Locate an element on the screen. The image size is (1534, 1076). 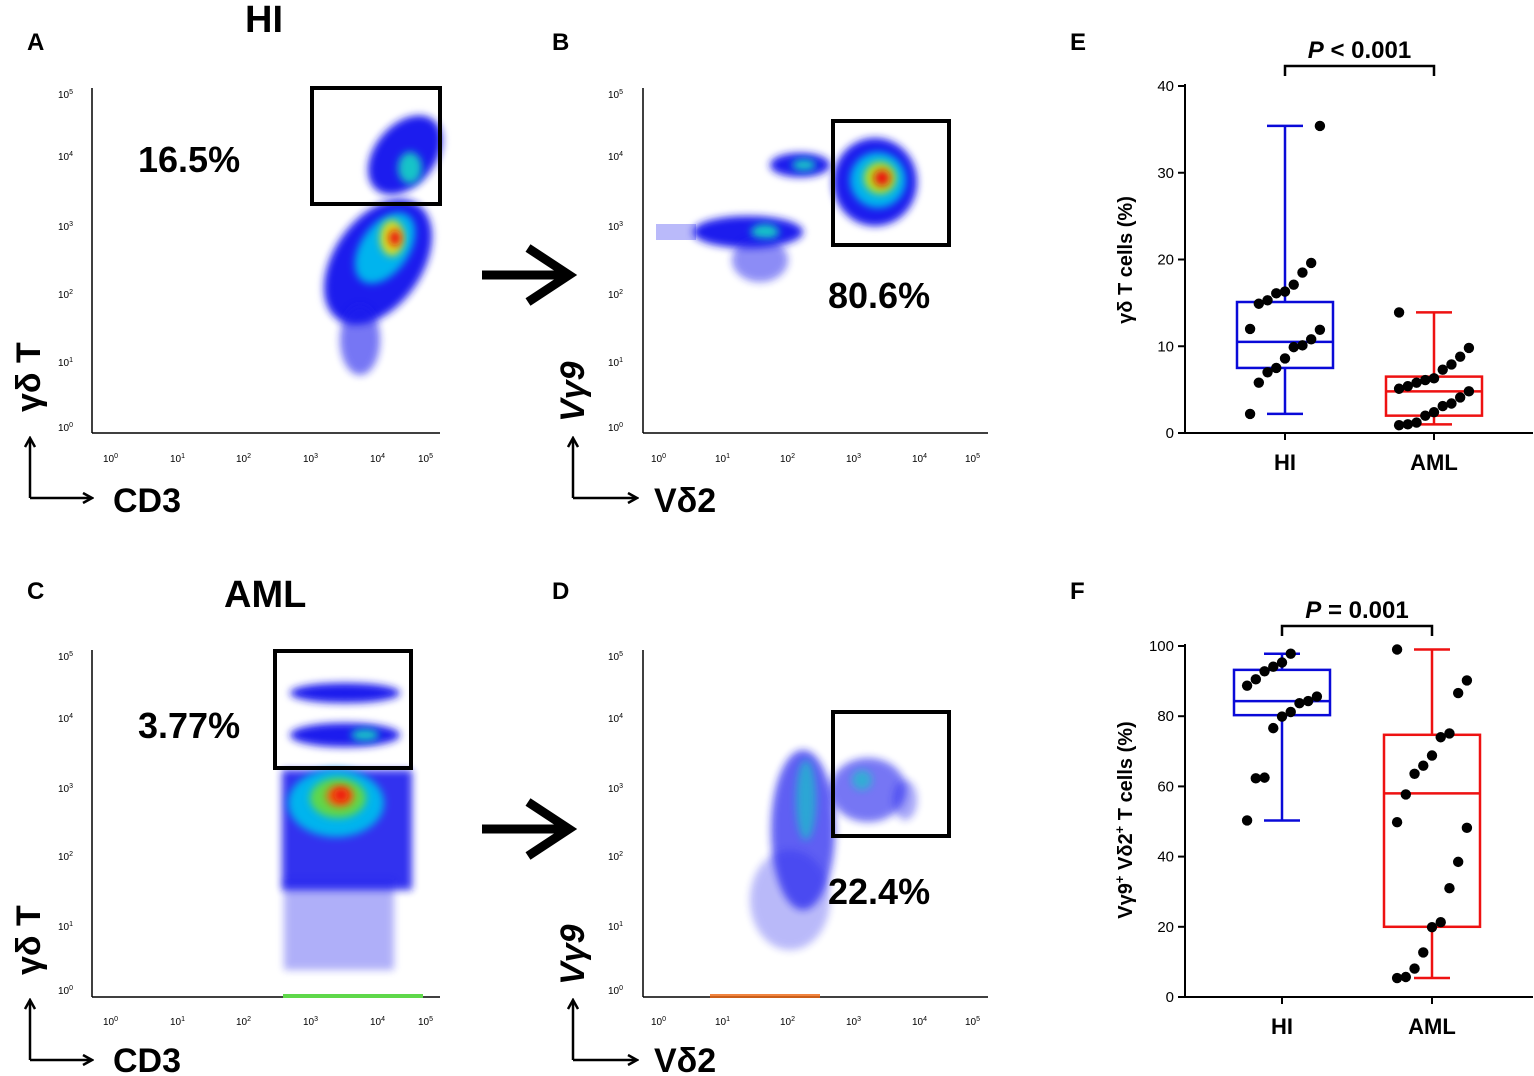
x-ticks-a: 10⁰ 10¹ 10² 10³ 10⁴ 10⁵ is located at coordinates (268, 459).